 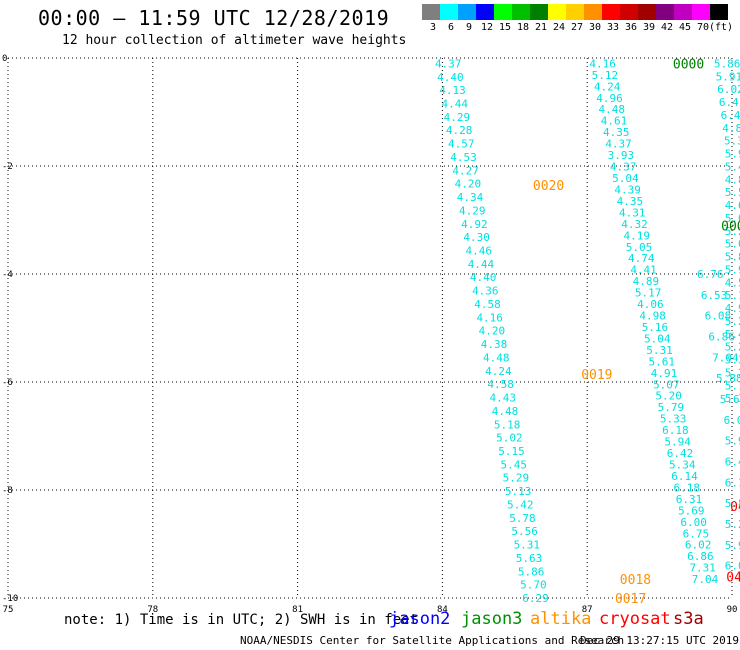 I want to click on legend-label: 21, so click(x=541, y=27).